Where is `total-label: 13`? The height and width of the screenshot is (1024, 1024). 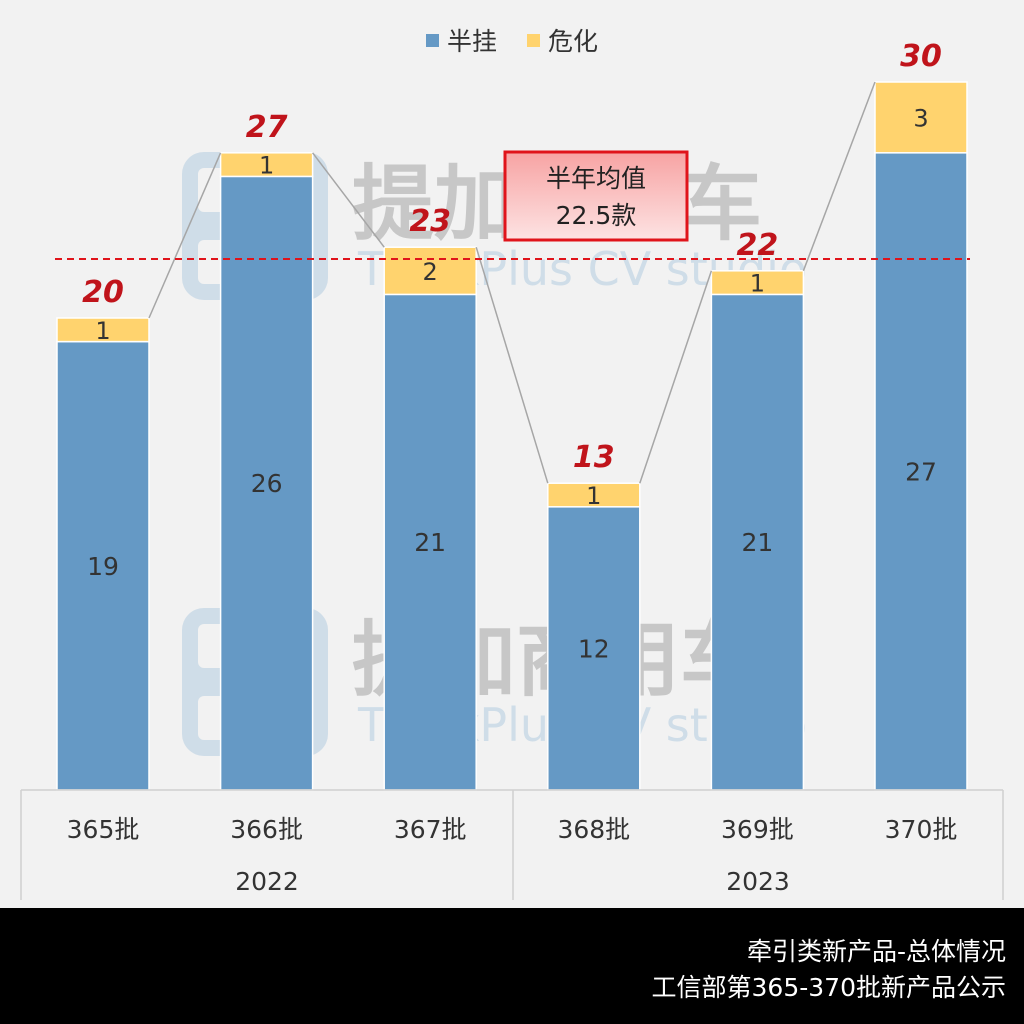
total-label: 13 is located at coordinates (594, 457).